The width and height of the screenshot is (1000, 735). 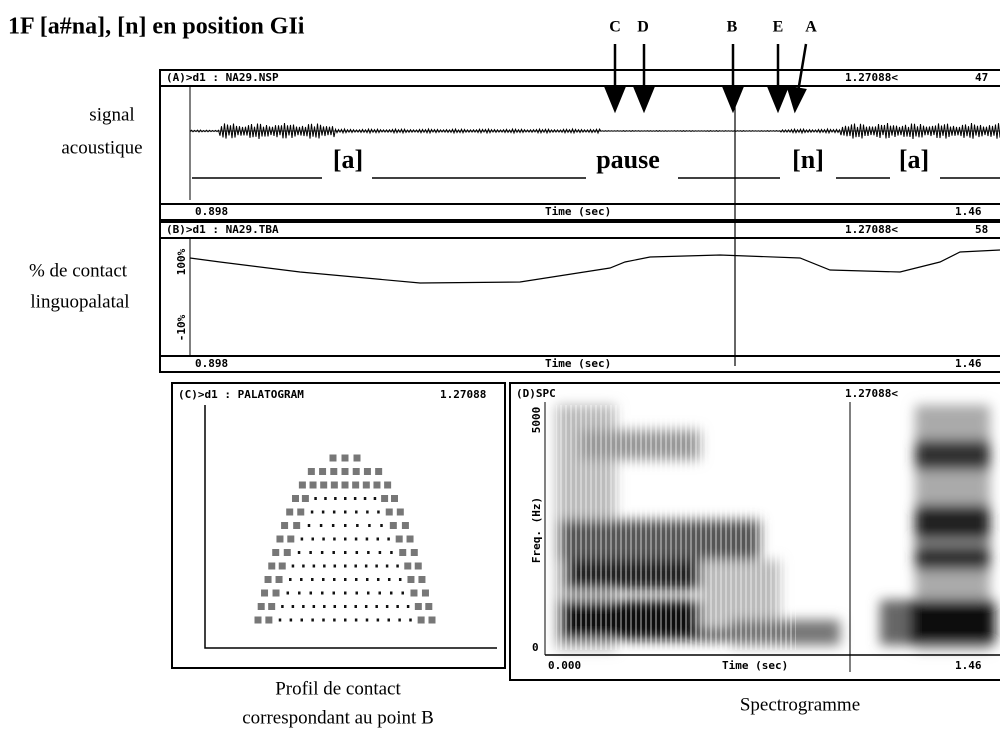 What do you see at coordinates (78, 270) in the screenshot?
I see `side-label: % de contact` at bounding box center [78, 270].